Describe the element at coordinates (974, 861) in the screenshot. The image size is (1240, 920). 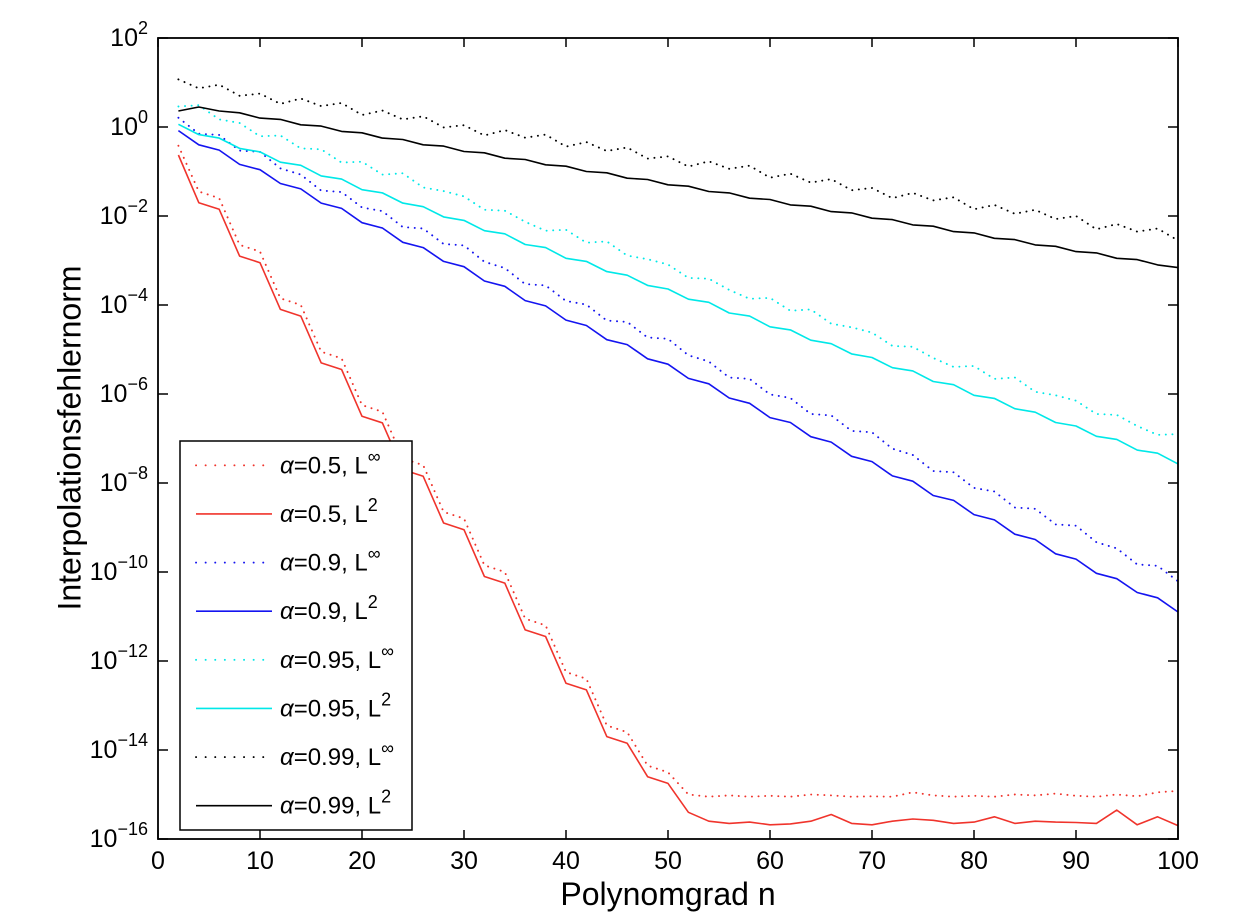
I see `x-tick-label-80: 80` at that location.